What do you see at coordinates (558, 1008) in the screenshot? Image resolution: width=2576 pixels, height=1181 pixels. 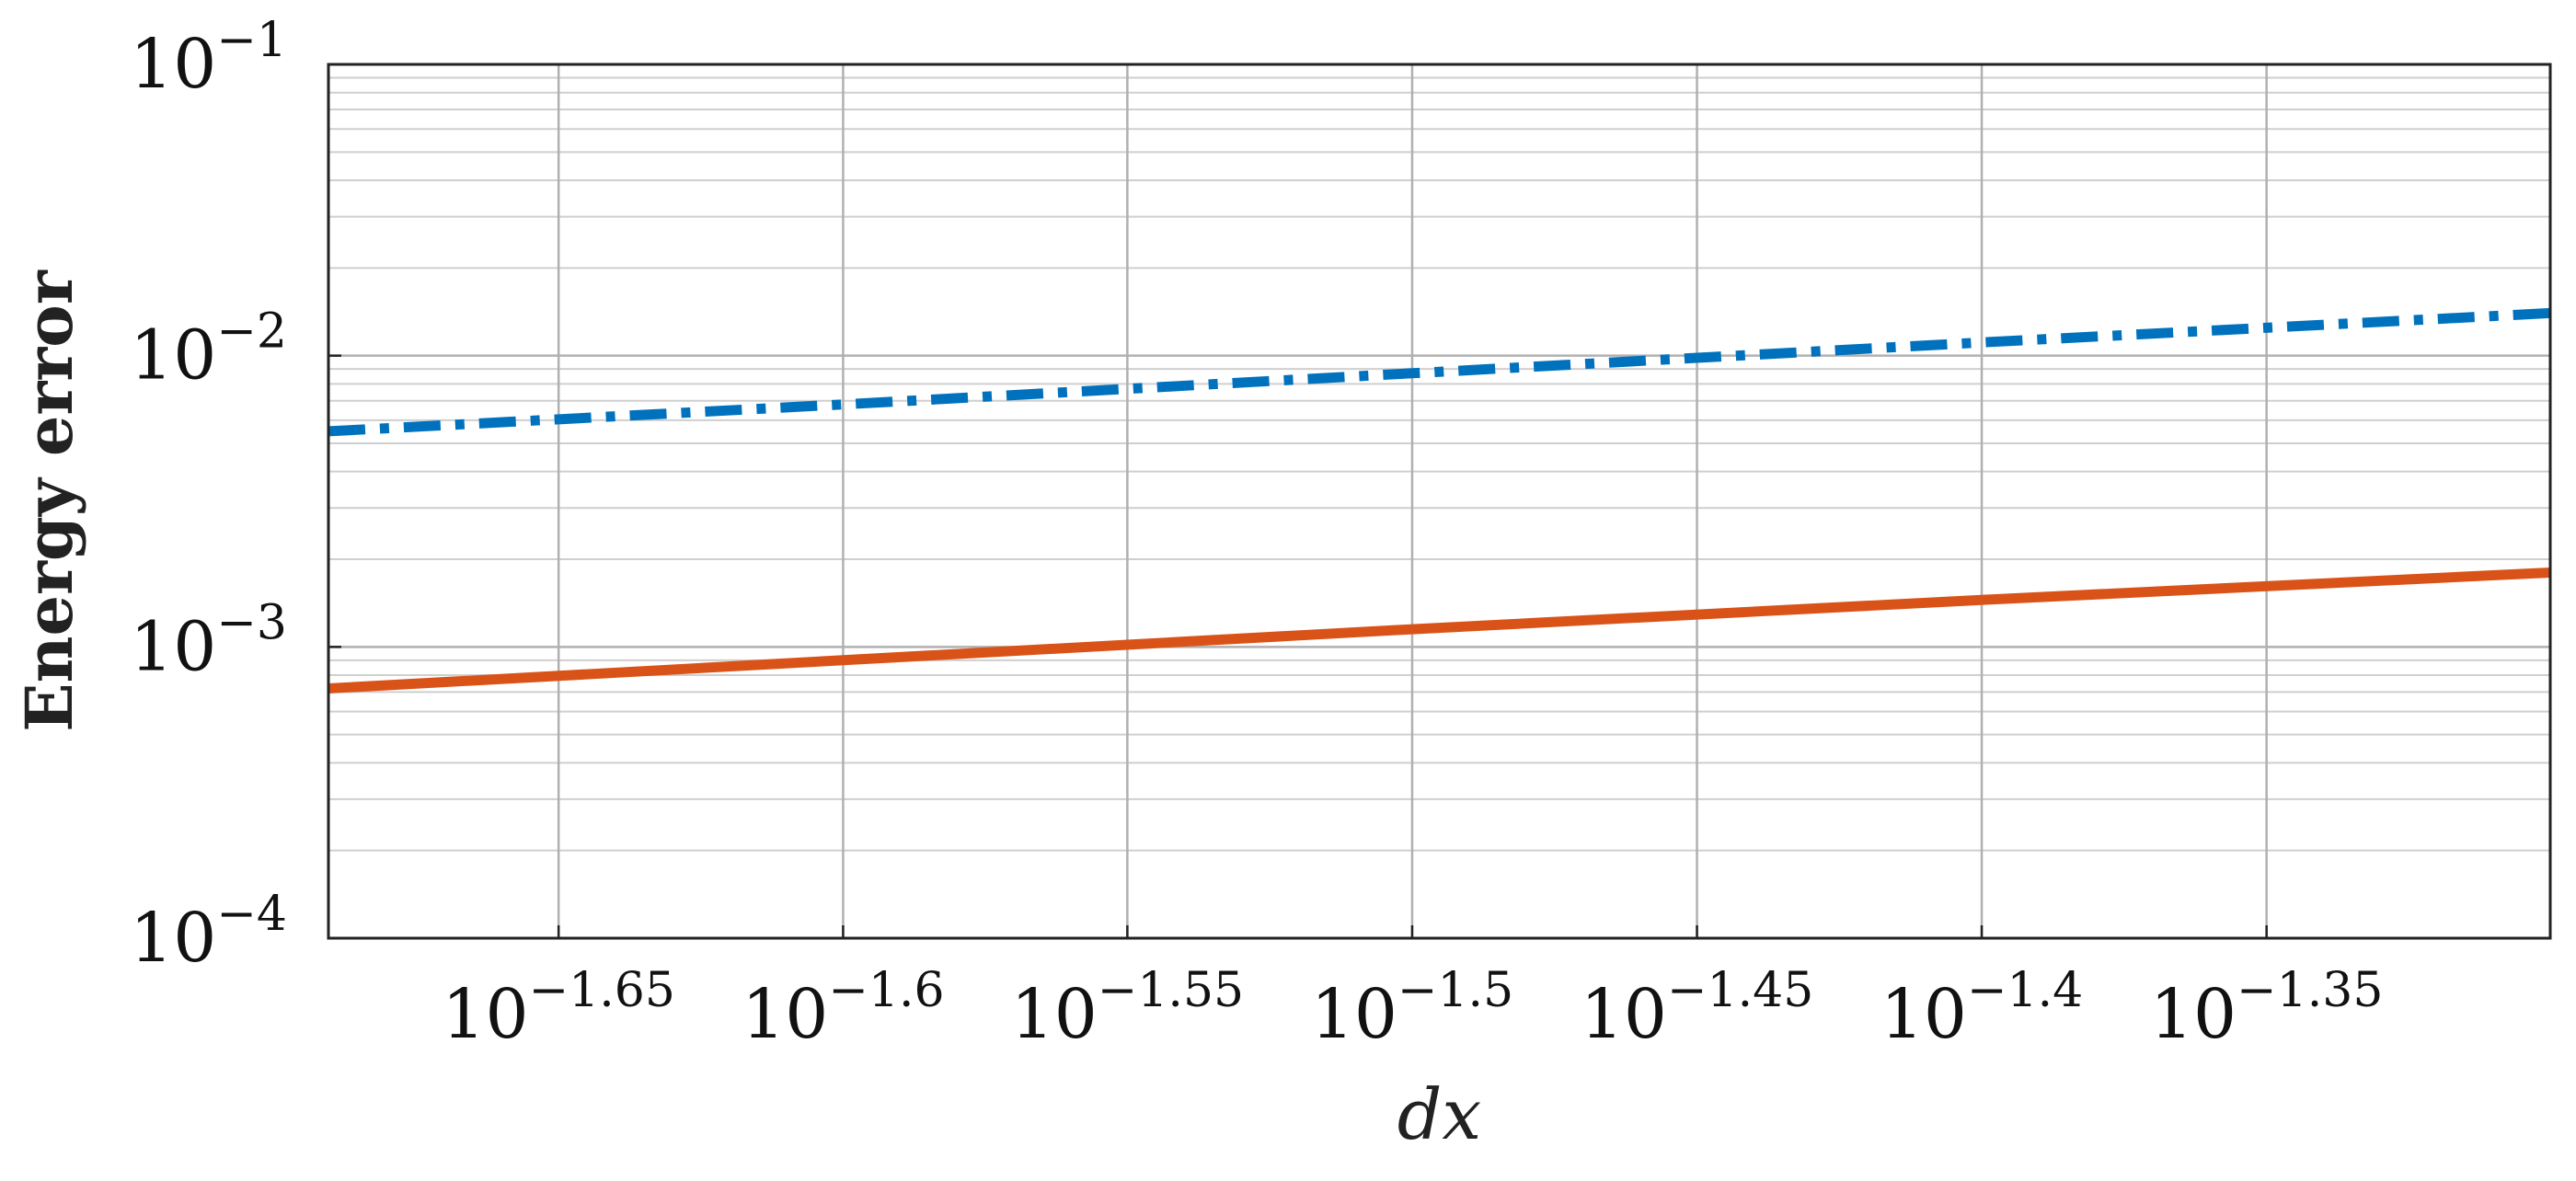 I see `x-tick-label: 10−1.65` at bounding box center [558, 1008].